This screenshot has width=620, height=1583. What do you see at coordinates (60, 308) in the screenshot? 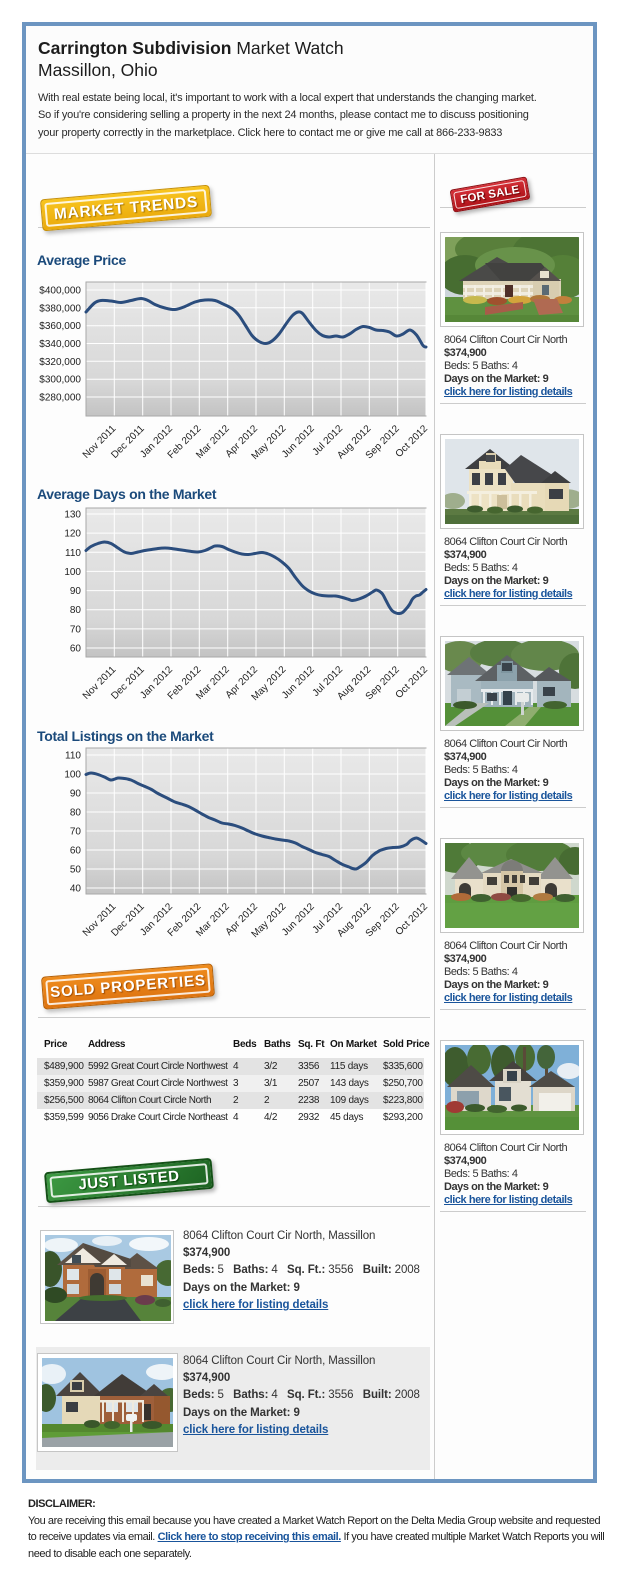
I see `svg-text: $380,000` at bounding box center [60, 308].